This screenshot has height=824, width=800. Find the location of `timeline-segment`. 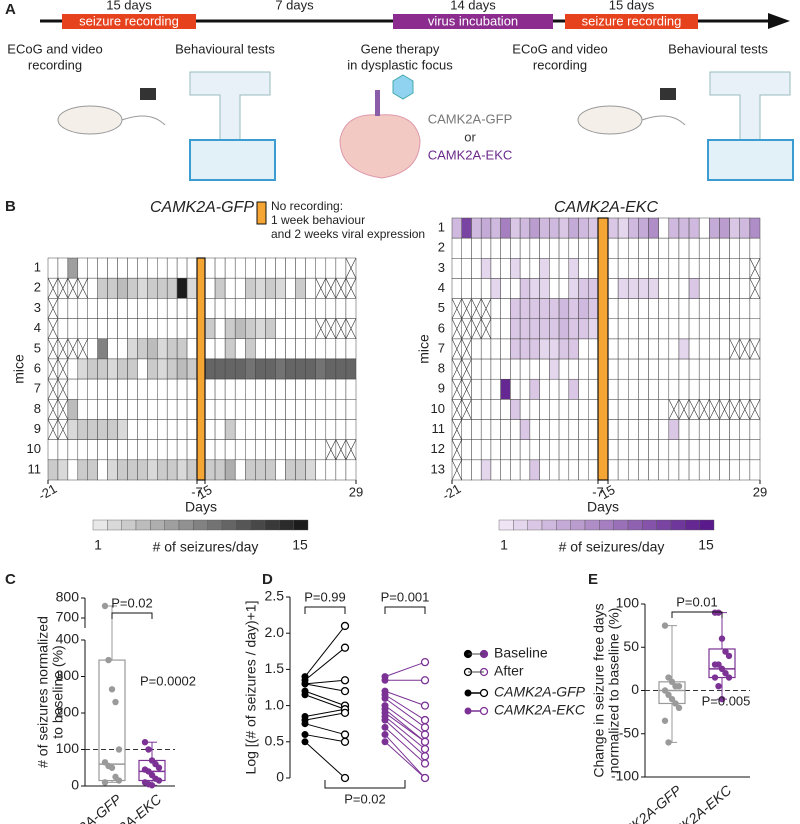

timeline-segment is located at coordinates (129, 21).